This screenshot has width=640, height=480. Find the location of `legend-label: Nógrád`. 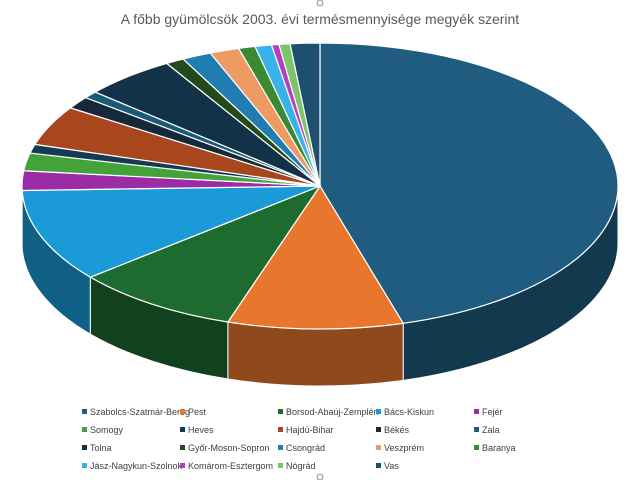

legend-label: Nógrád is located at coordinates (301, 466).